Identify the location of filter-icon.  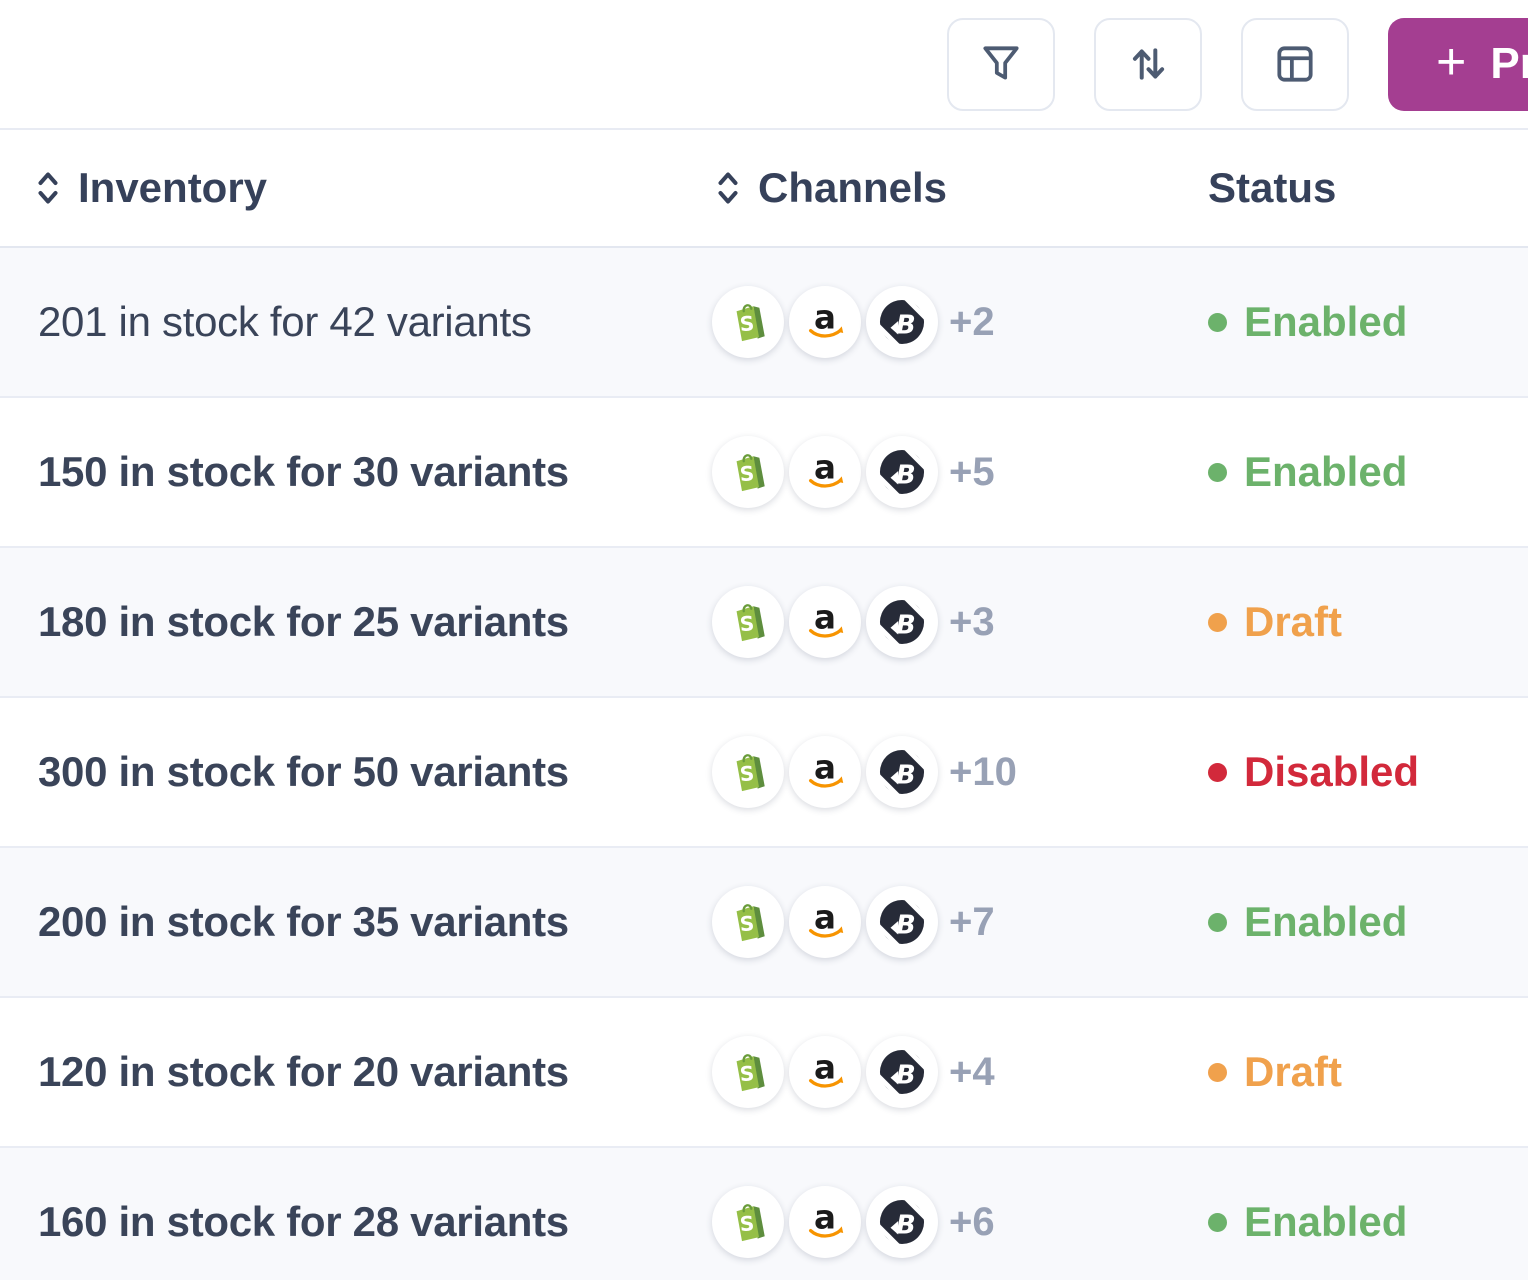
(1001, 63).